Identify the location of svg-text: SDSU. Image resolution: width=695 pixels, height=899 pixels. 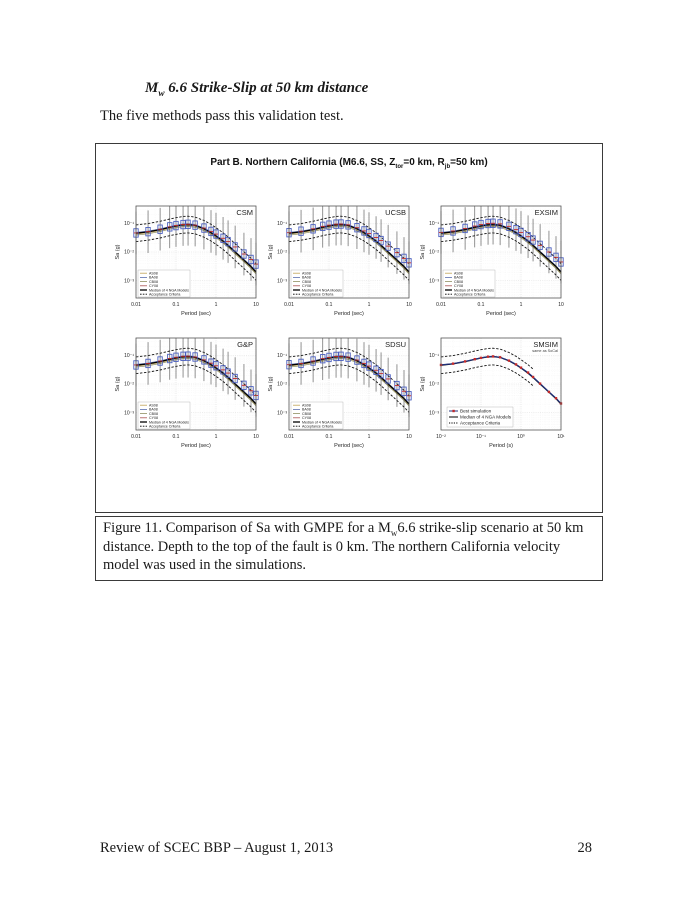
(395, 344).